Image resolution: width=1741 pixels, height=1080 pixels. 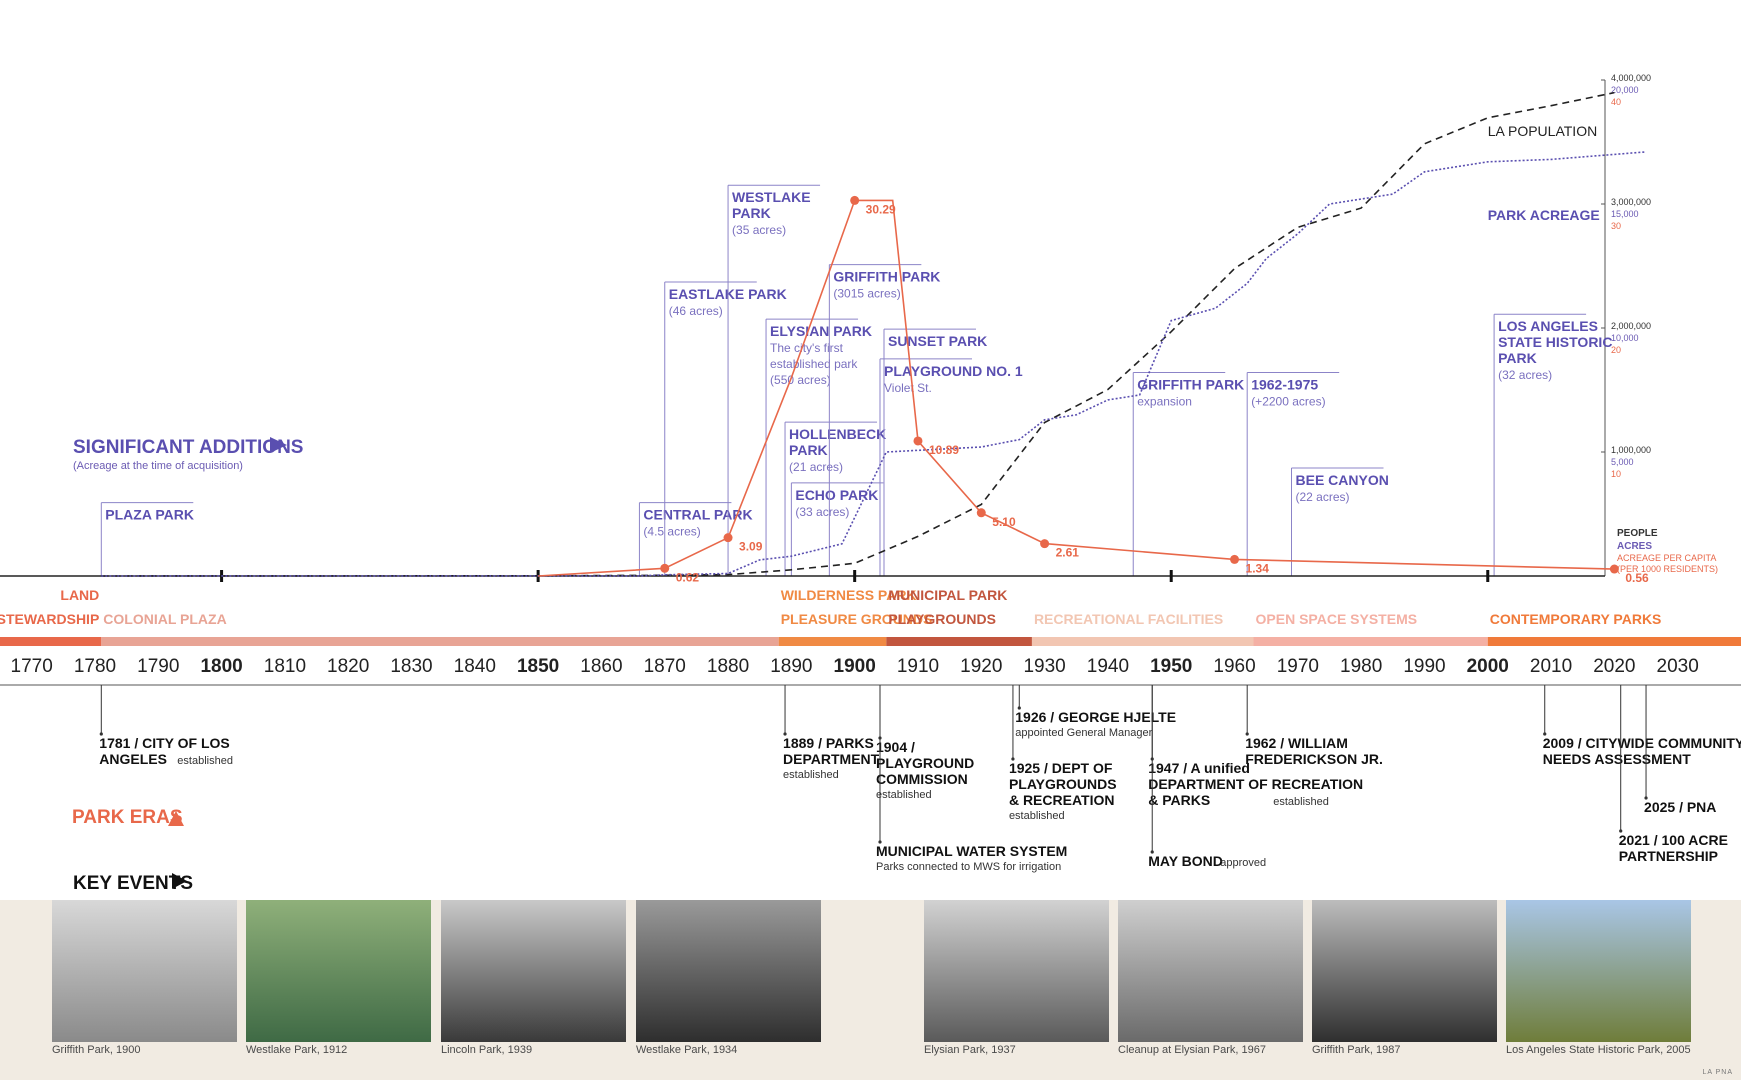 What do you see at coordinates (1634, 546) in the screenshot?
I see `legend-acres-label: ACRES` at bounding box center [1634, 546].